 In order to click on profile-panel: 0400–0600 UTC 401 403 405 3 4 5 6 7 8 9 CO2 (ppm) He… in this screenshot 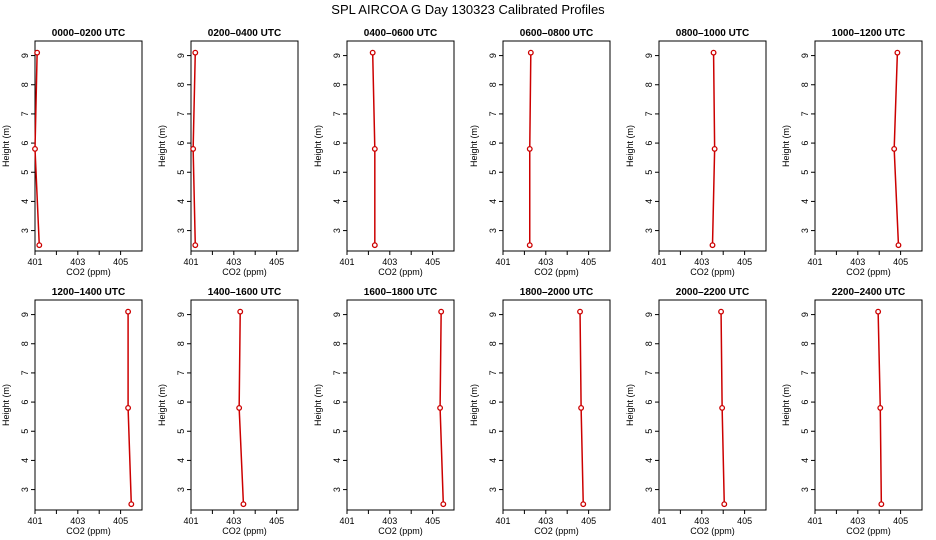, I will do `click(384, 152)`.